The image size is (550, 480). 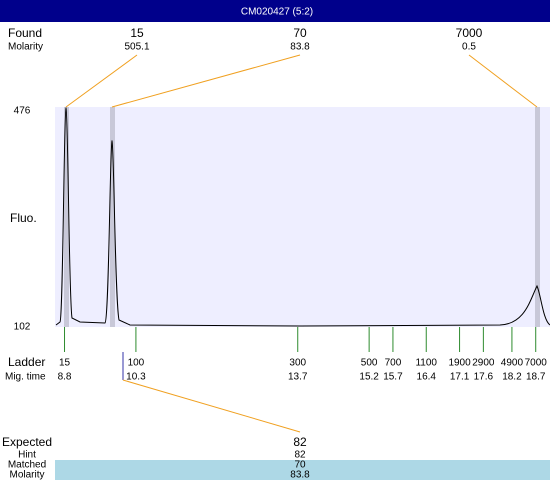 I want to click on expected-row-label: Molarity, so click(x=26, y=475).